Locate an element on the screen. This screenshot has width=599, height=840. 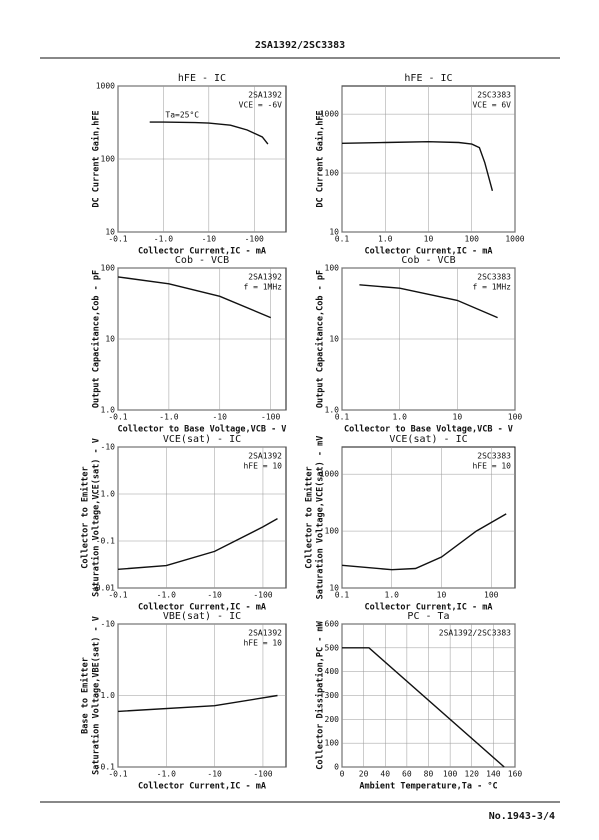
annotation: 2SA1392/2SC3383 is located at coordinates (475, 633).